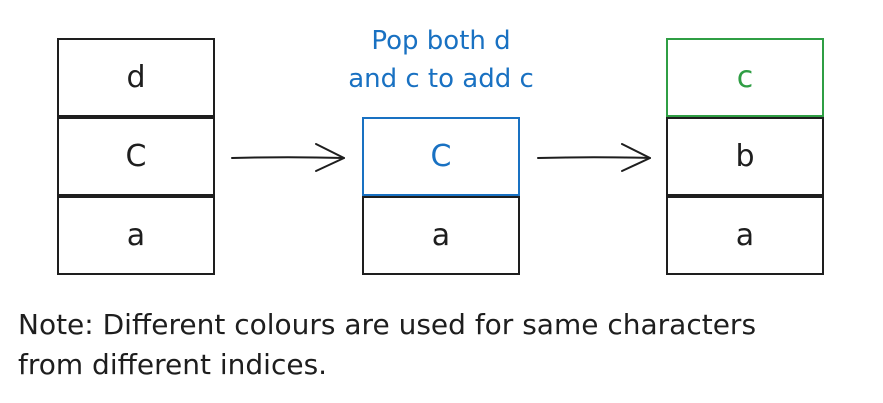 The height and width of the screenshot is (403, 883). I want to click on stack-cell-middle: C, so click(136, 156).